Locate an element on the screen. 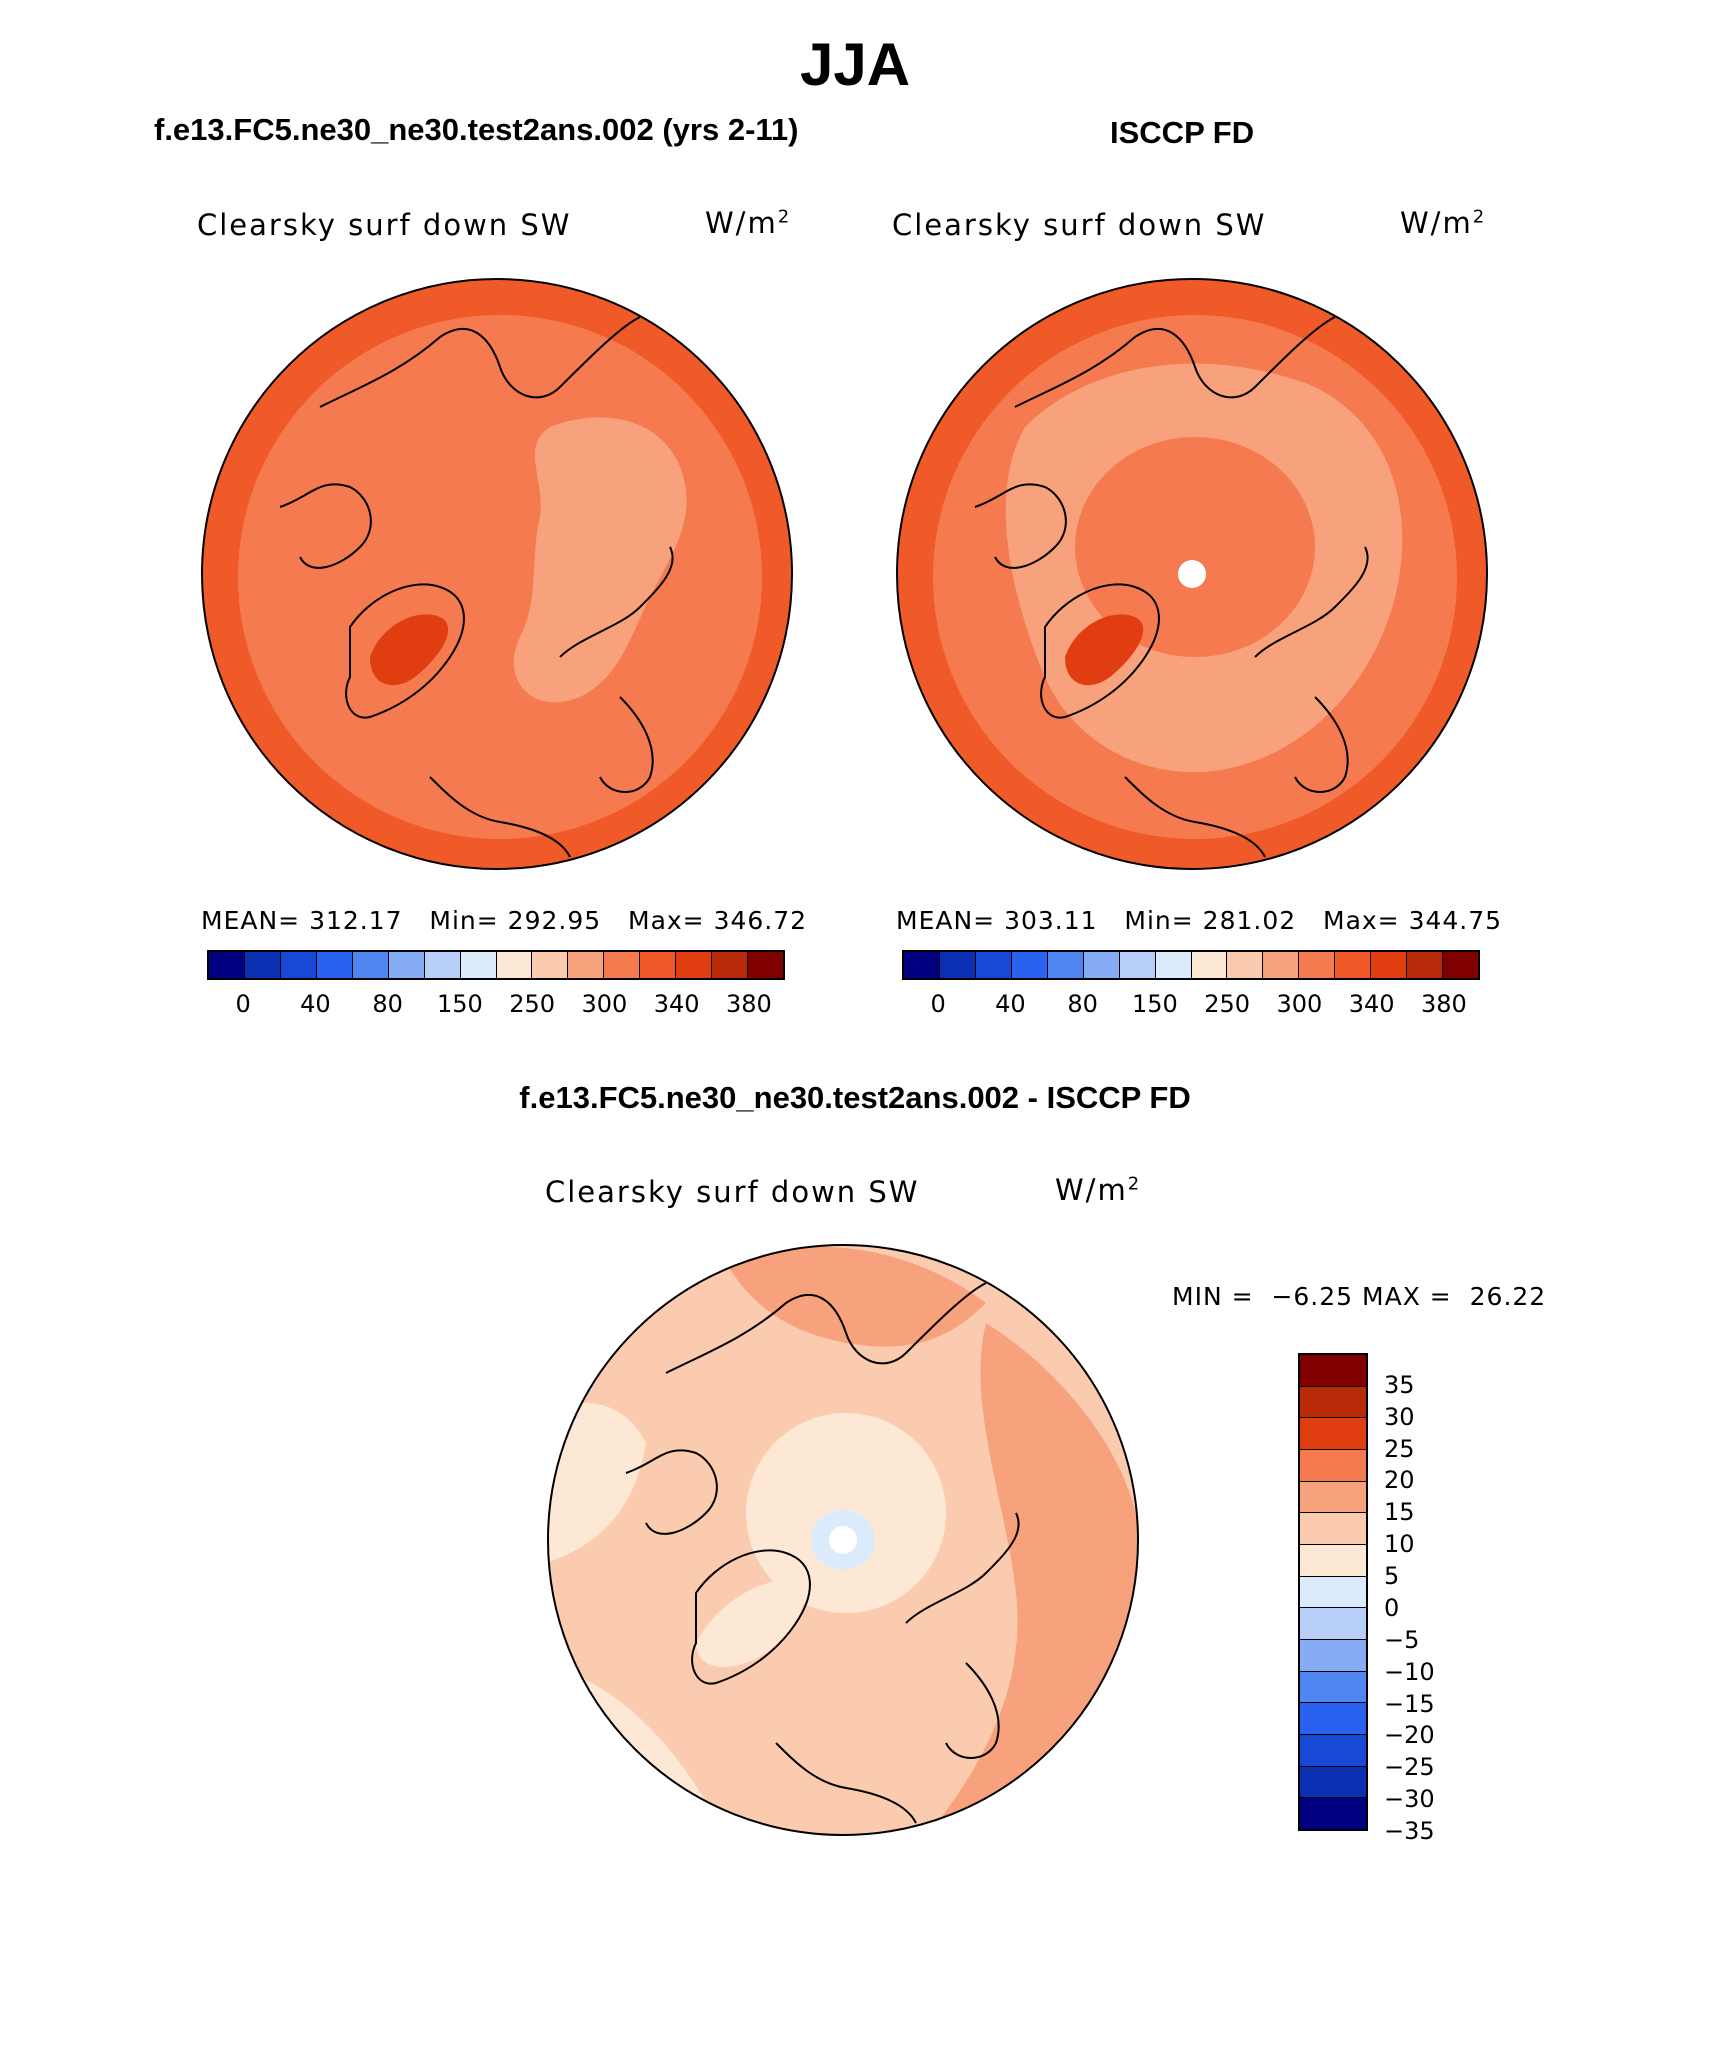 Image resolution: width=1710 pixels, height=2061 pixels. panel2-variable-label: Clearsky surf down SW is located at coordinates (1079, 225).